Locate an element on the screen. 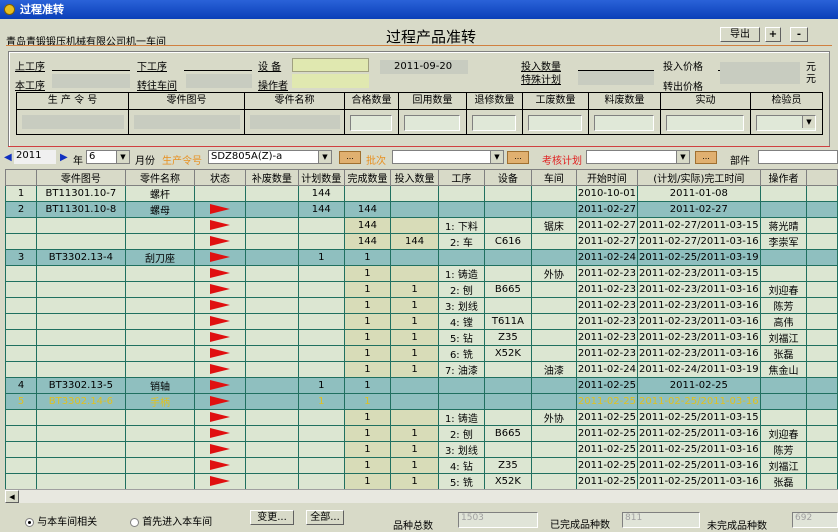 The image size is (838, 532). col-header-equipment: 设备 is located at coordinates (507, 177).